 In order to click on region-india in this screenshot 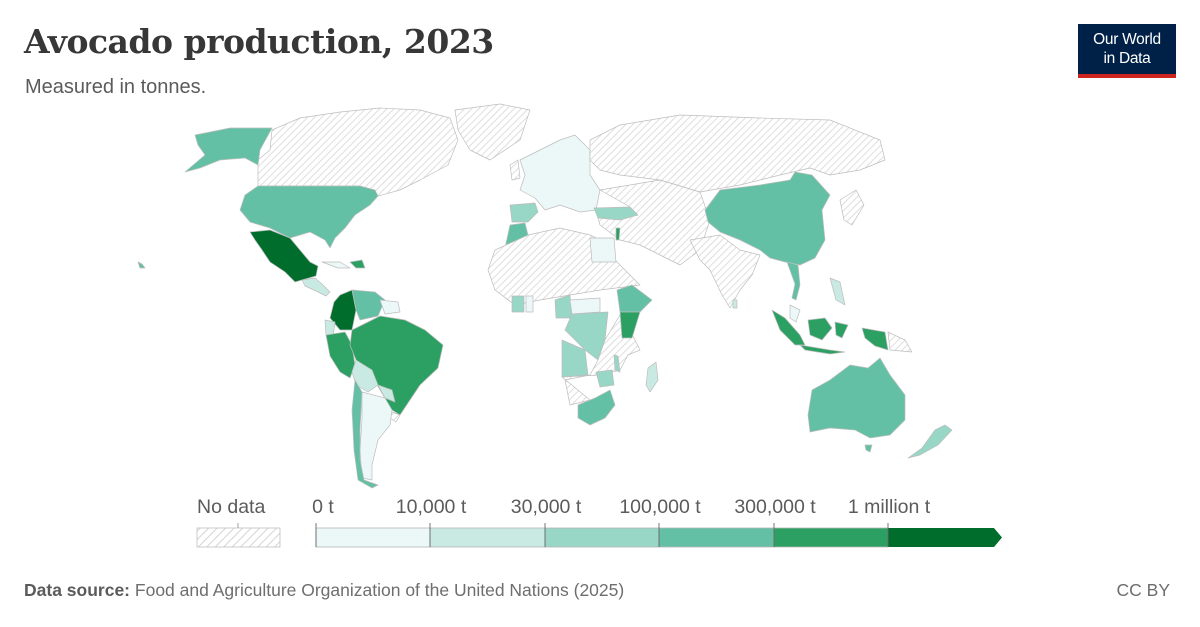, I will do `click(725, 271)`.